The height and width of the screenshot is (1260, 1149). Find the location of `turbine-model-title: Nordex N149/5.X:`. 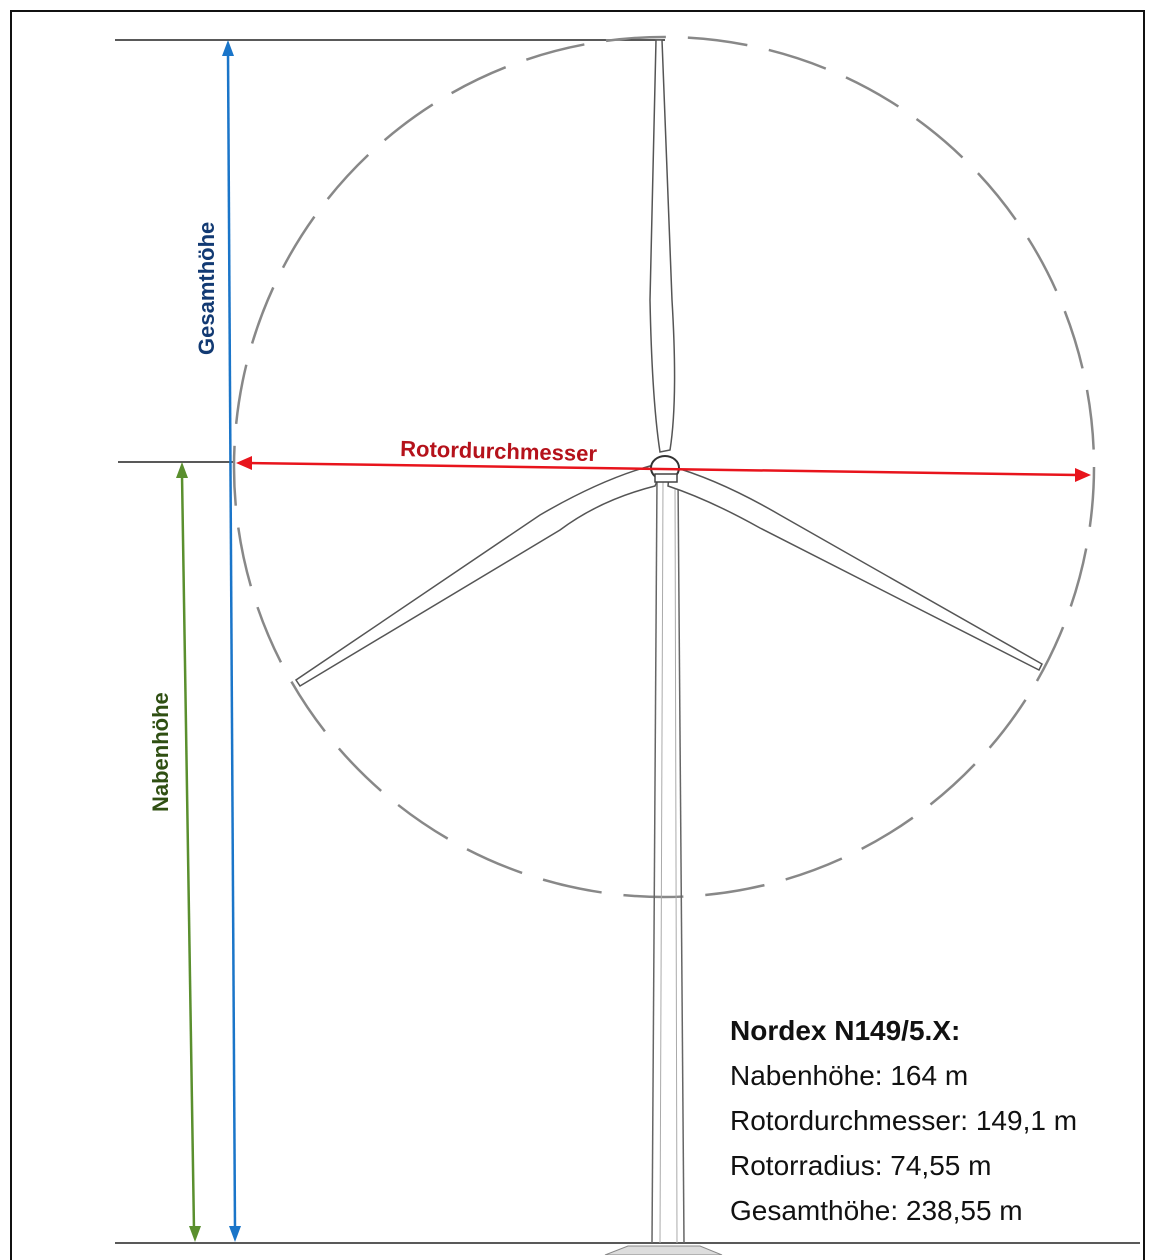

turbine-model-title: Nordex N149/5.X: is located at coordinates (845, 1030).